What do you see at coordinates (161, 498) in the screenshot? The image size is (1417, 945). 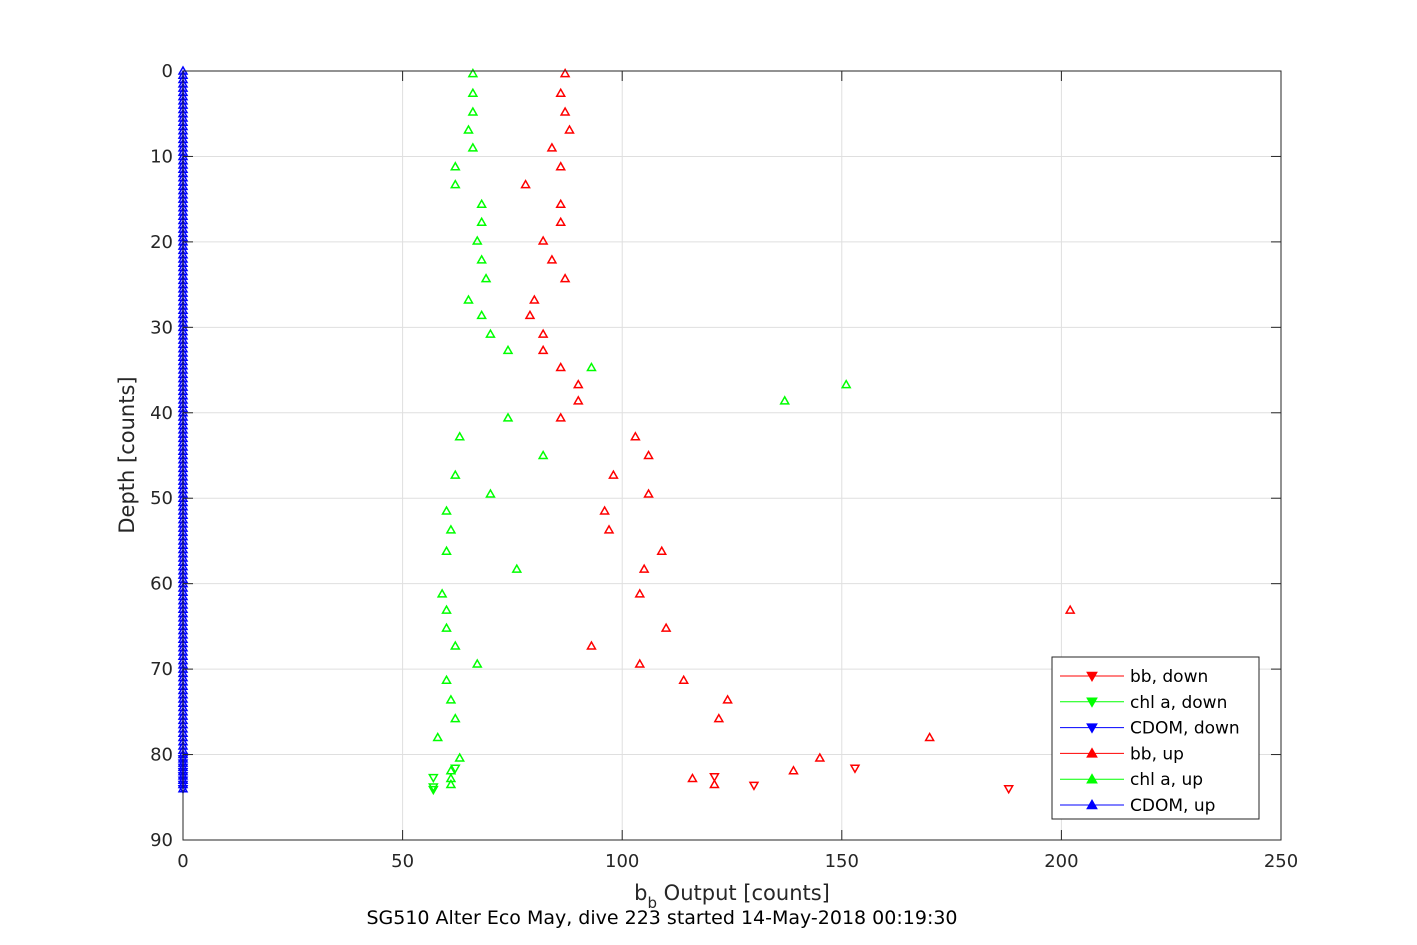 I see `y-tick-label: 50` at bounding box center [161, 498].